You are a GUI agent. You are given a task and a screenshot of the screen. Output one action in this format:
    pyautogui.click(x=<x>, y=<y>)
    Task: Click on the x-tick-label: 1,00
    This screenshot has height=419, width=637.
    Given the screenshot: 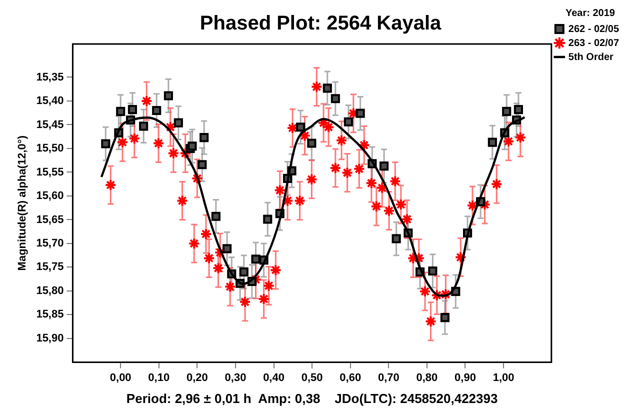 What is the action you would take?
    pyautogui.click(x=503, y=378)
    